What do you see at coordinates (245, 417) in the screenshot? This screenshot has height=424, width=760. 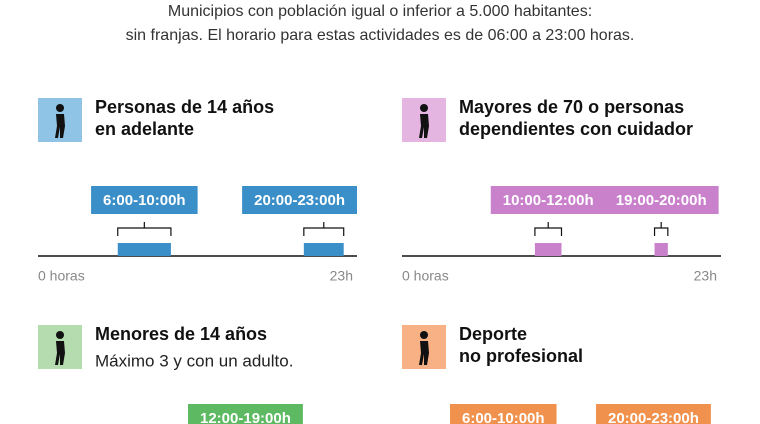 I see `slot-label: 12:00-19:00h` at bounding box center [245, 417].